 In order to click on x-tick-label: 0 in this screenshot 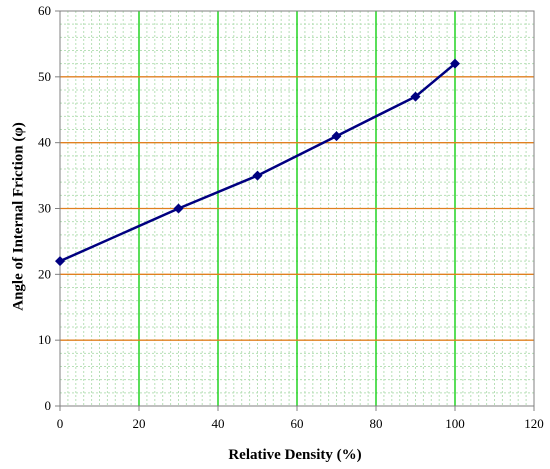, I will do `click(60, 423)`.